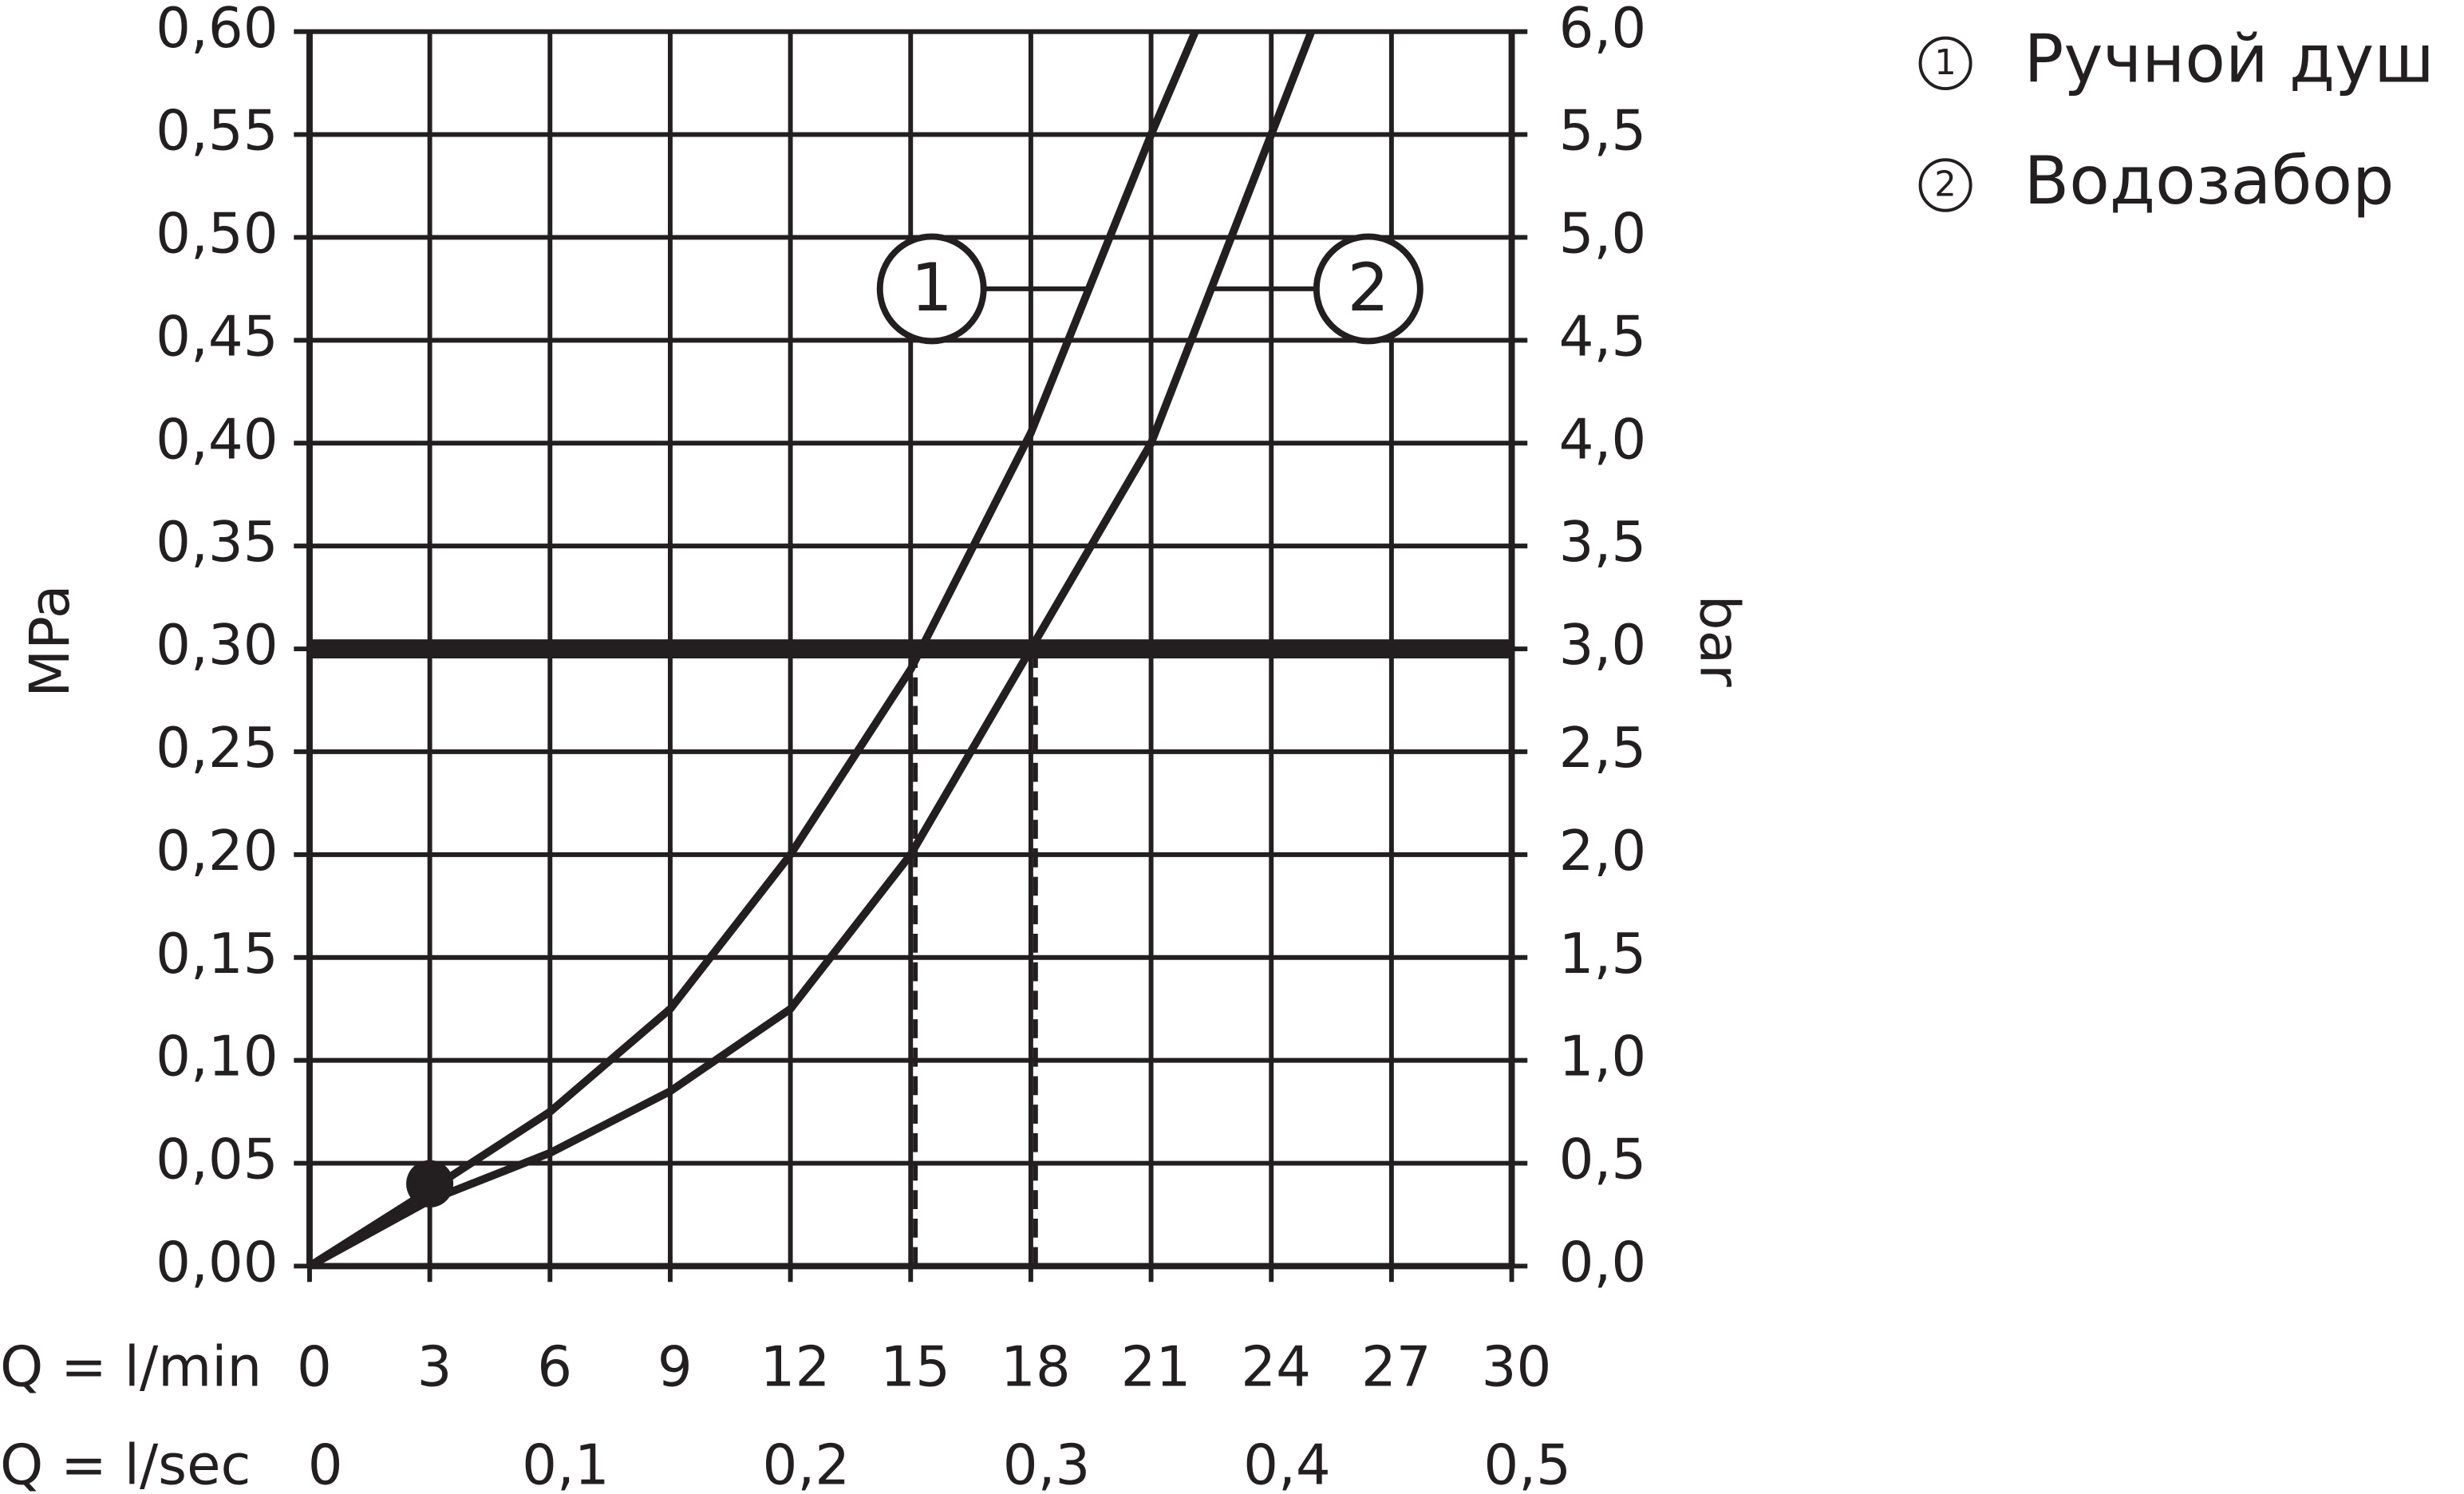 This screenshot has width=2464, height=1494. I want to click on y-tick-label: 0,15, so click(217, 955).